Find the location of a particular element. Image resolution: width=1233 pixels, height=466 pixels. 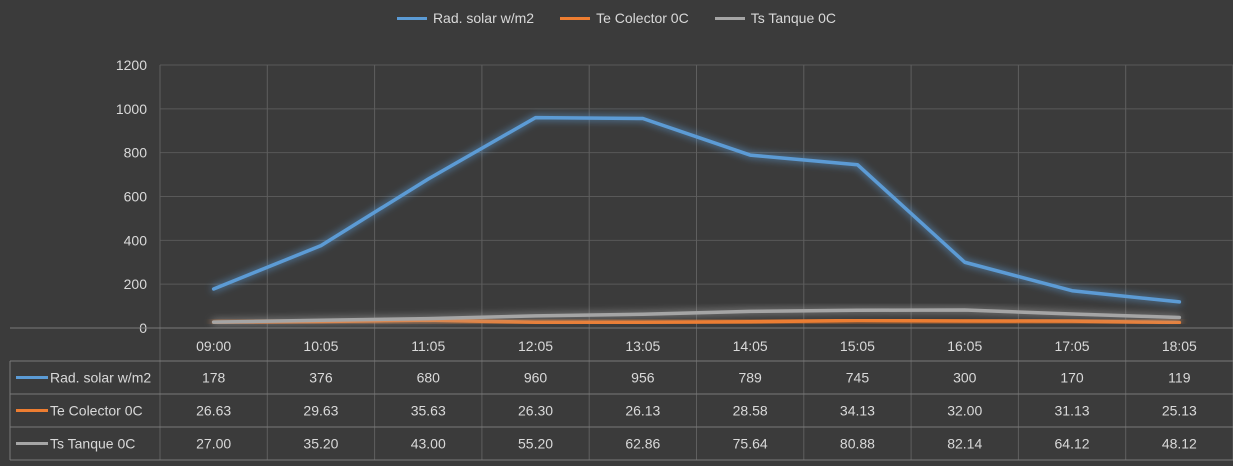

x-tick-label: 16:05 is located at coordinates (964, 346).